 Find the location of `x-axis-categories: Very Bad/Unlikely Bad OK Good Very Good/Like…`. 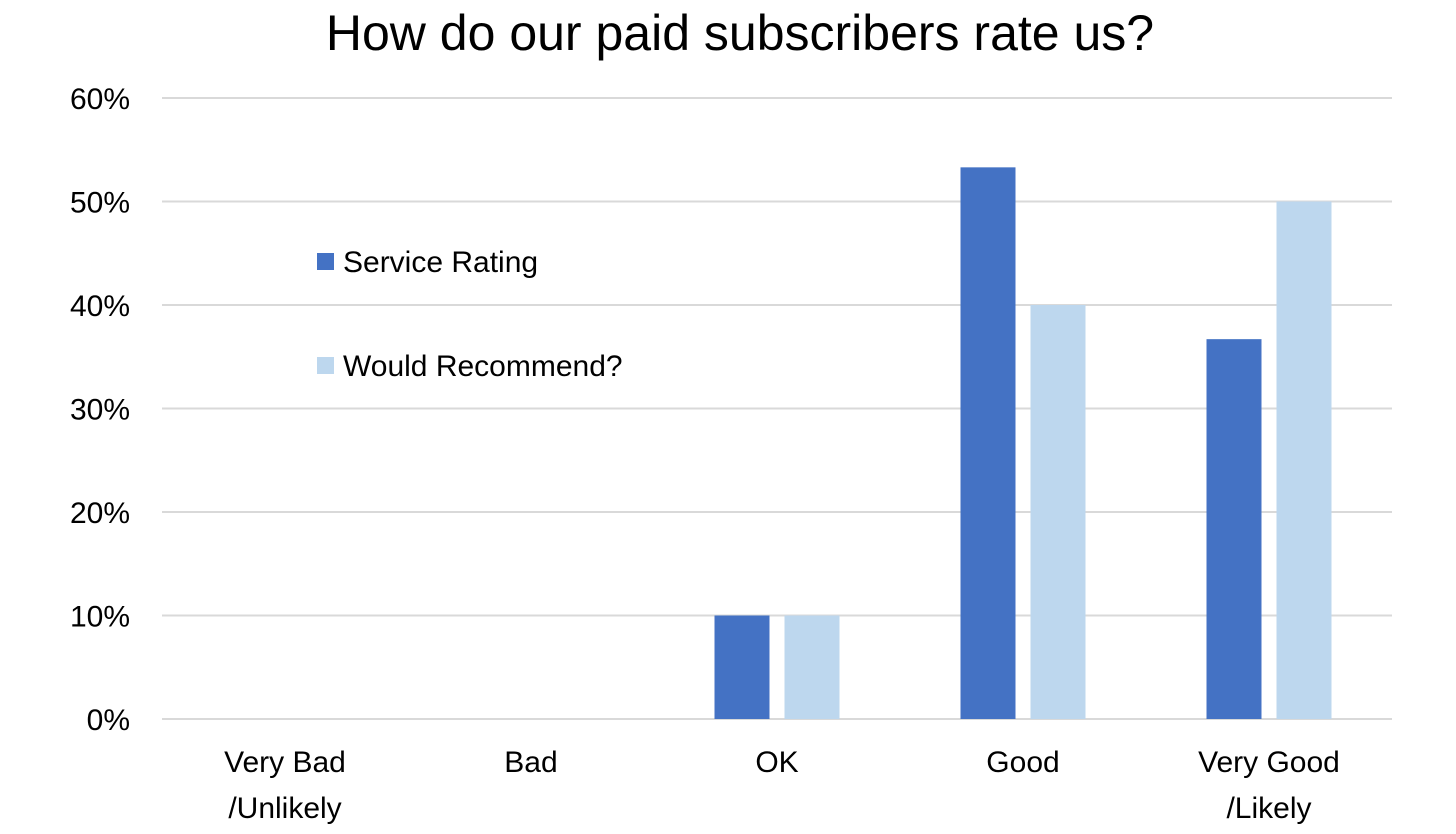

x-axis-categories: Very Bad/Unlikely Bad OK Good Very Good/Like… is located at coordinates (782, 785).